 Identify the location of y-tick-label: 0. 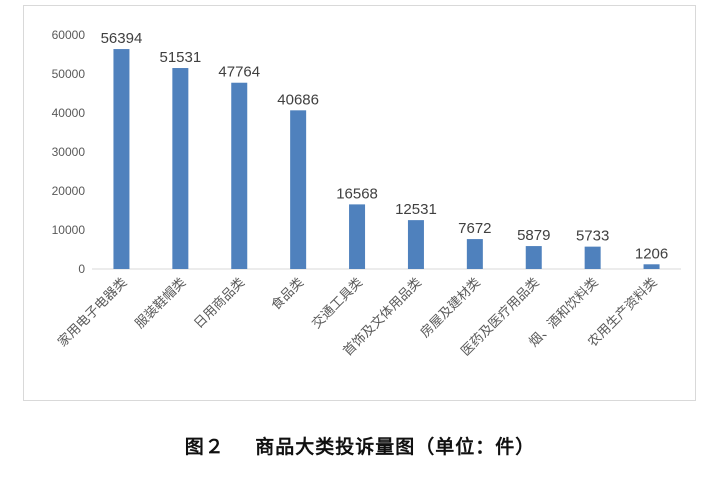
(81, 269).